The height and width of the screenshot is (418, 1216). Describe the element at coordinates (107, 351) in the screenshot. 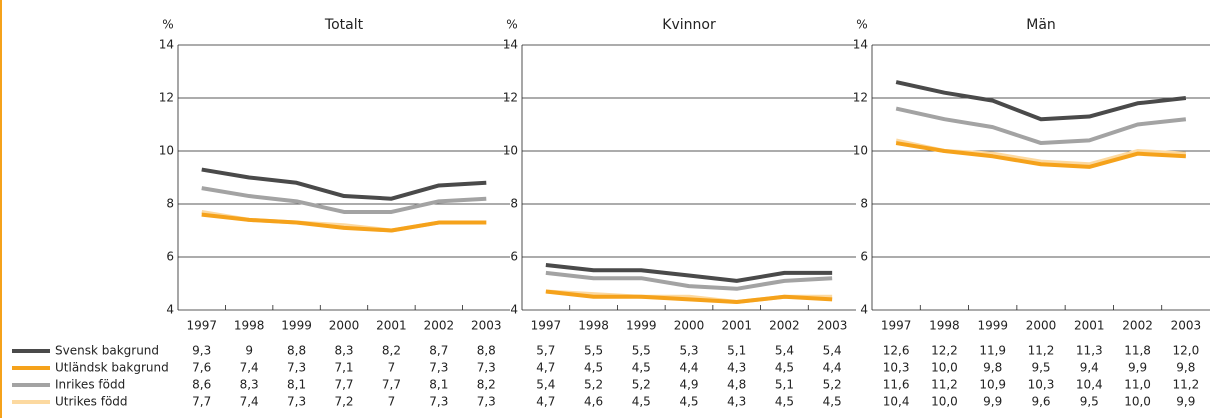

I see `legend-label: Svensk bakgrund` at that location.